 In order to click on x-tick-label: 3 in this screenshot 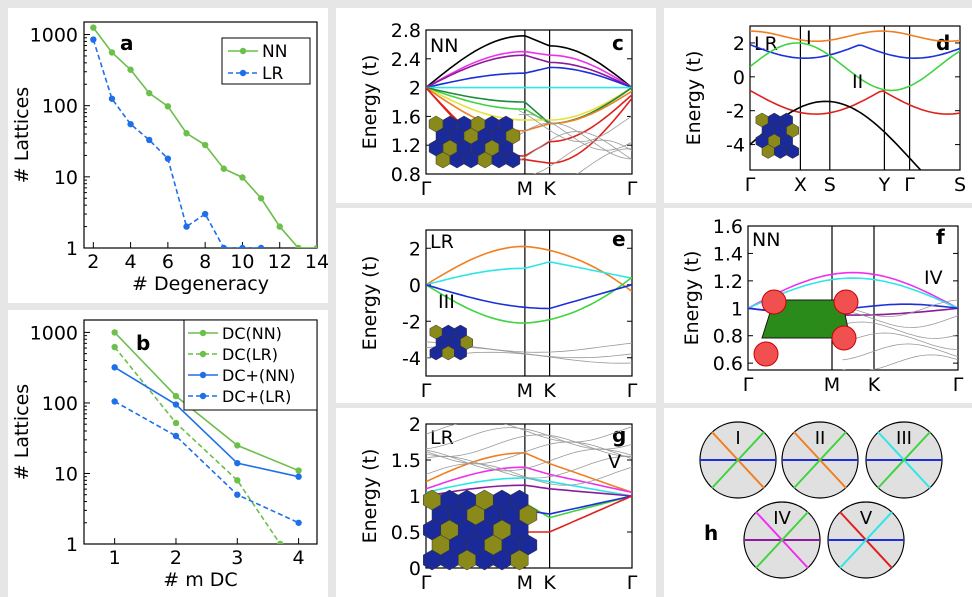, I will do `click(237, 558)`.